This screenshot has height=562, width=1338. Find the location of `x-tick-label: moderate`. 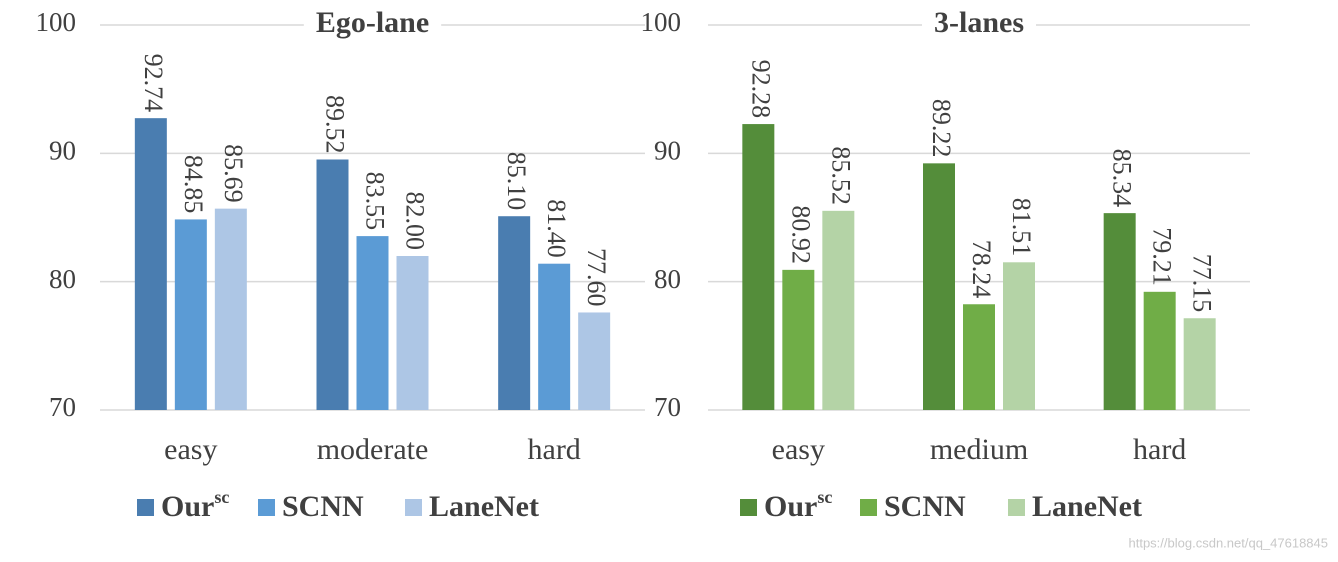

x-tick-label: moderate is located at coordinates (373, 449).